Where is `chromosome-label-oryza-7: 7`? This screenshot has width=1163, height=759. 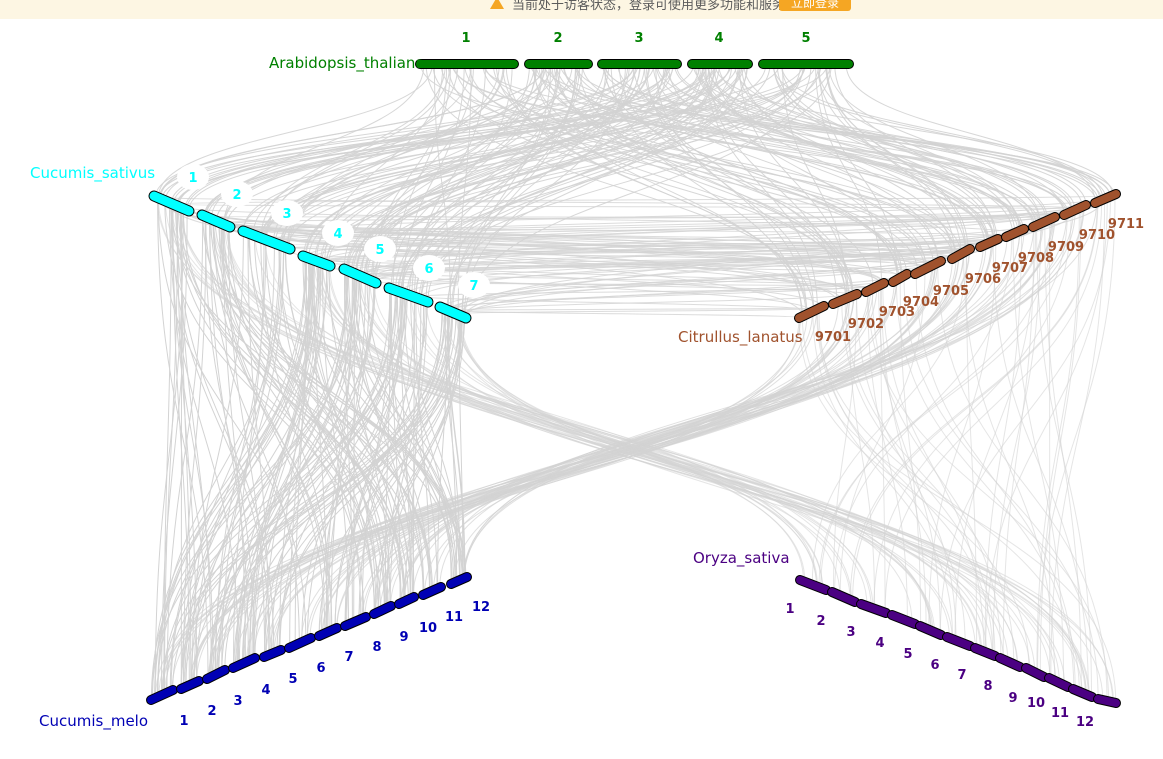
chromosome-label-oryza-7: 7 is located at coordinates (961, 675).